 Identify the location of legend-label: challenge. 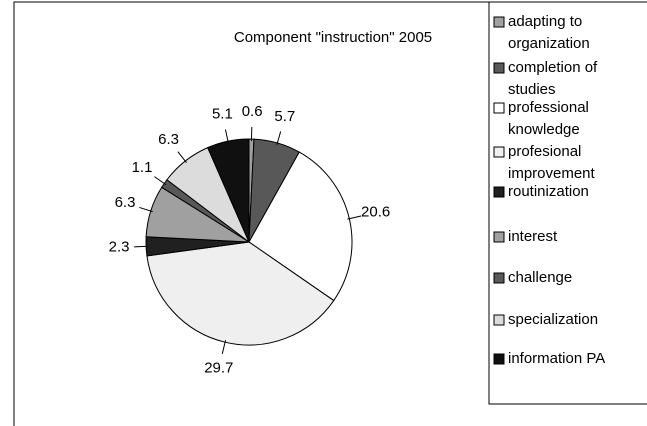
(540, 277).